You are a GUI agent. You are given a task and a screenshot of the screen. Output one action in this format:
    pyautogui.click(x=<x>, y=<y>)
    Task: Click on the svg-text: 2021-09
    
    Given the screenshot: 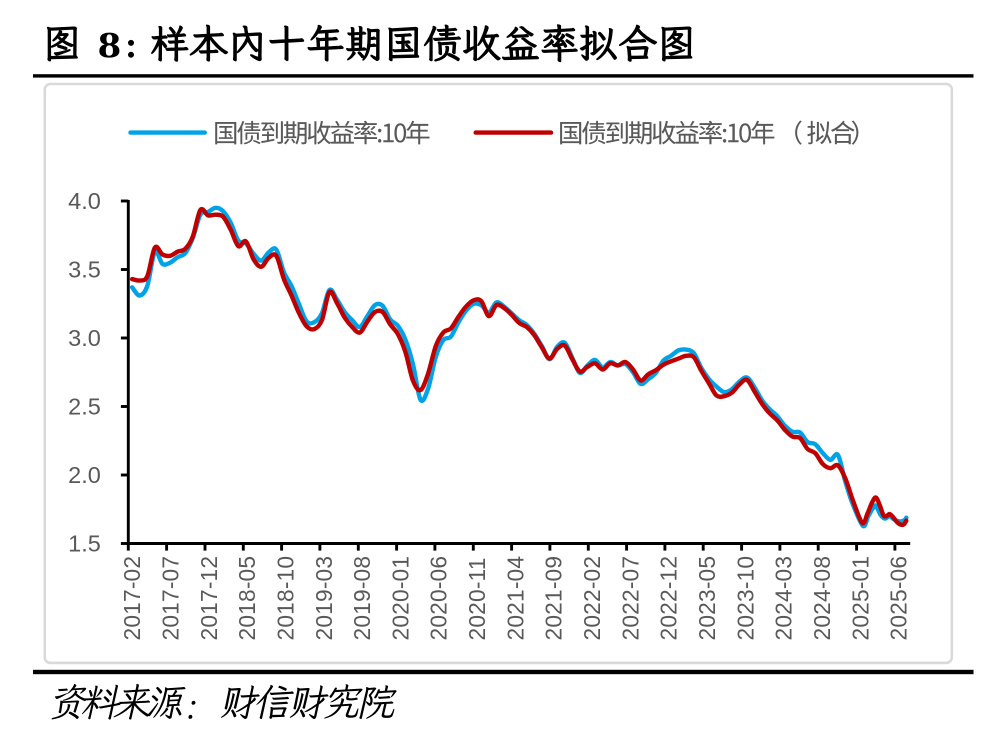 What is the action you would take?
    pyautogui.click(x=554, y=598)
    